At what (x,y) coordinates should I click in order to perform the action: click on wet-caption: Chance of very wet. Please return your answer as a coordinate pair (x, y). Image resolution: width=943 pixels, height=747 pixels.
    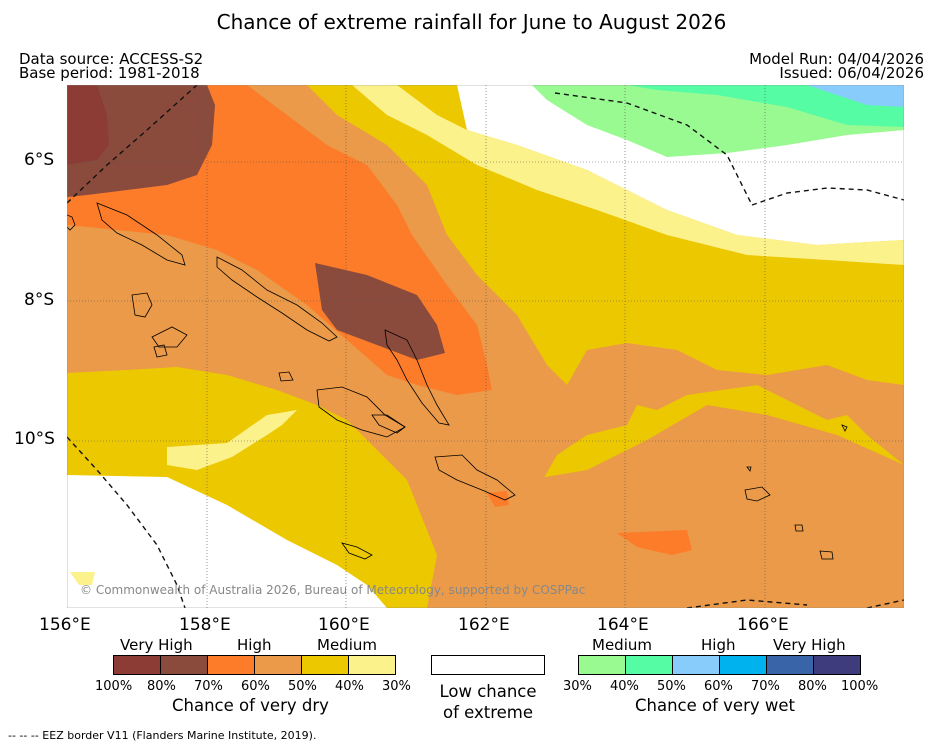
    Looking at the image, I should click on (715, 705).